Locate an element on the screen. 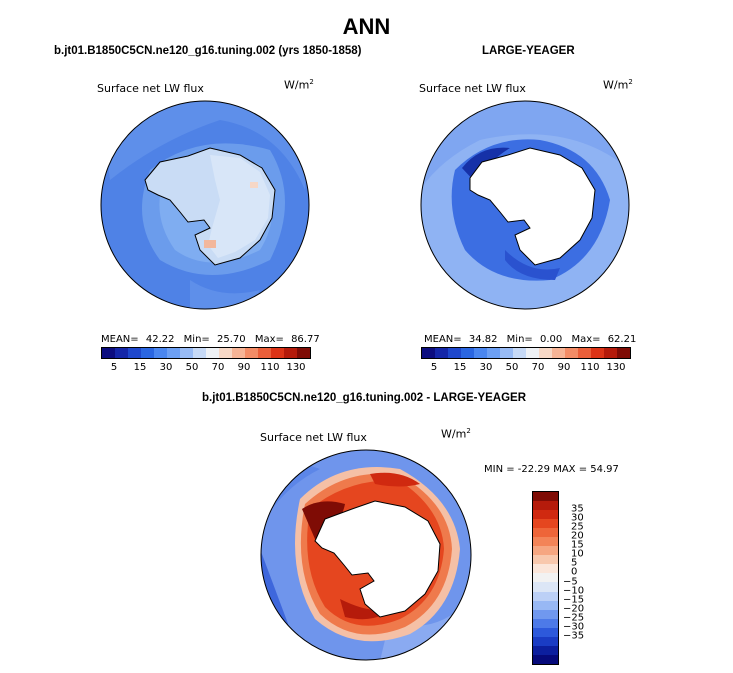 The height and width of the screenshot is (673, 733). panel2-unit: W/m2 is located at coordinates (618, 85).